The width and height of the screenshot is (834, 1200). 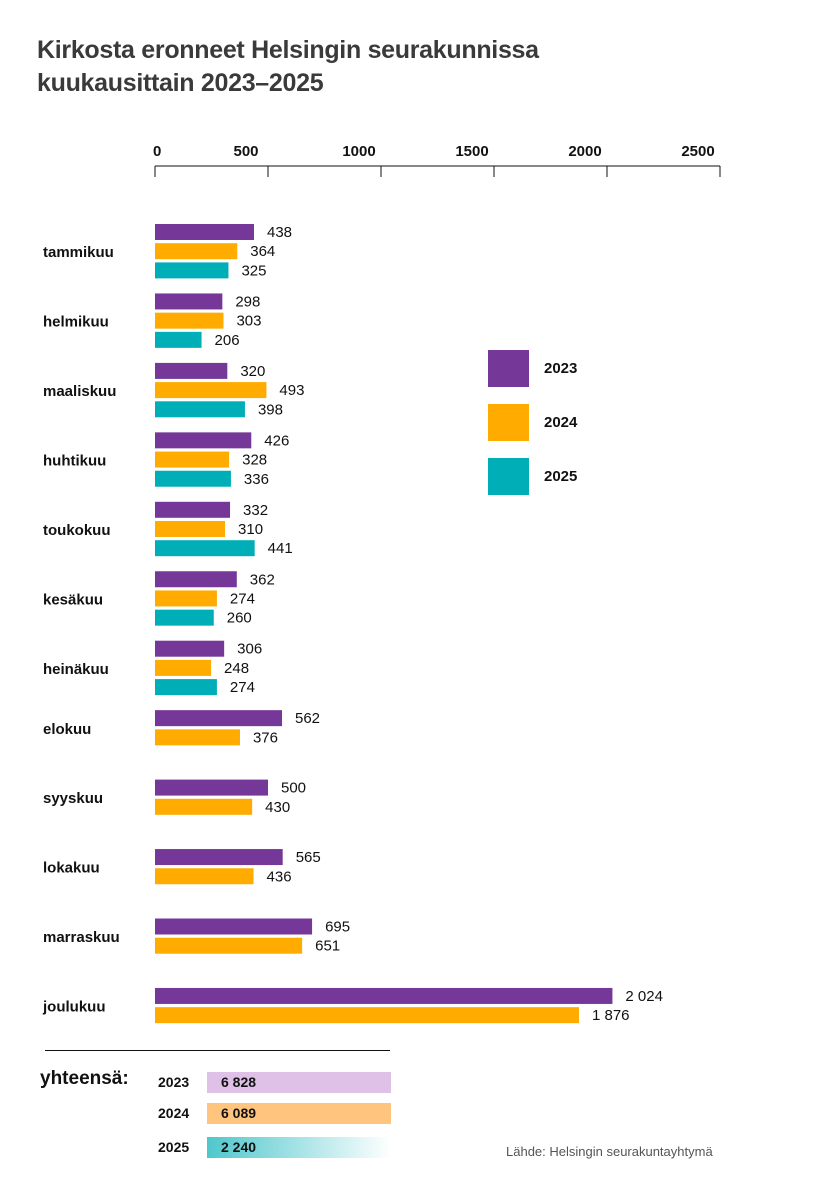 What do you see at coordinates (71, 868) in the screenshot?
I see `category-label: lokakuu` at bounding box center [71, 868].